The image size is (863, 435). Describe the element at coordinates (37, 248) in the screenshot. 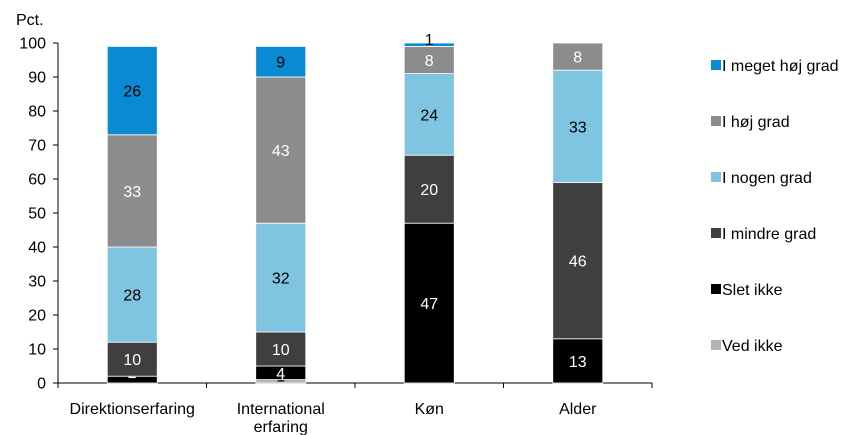

I see `y-tick-label: 40` at that location.